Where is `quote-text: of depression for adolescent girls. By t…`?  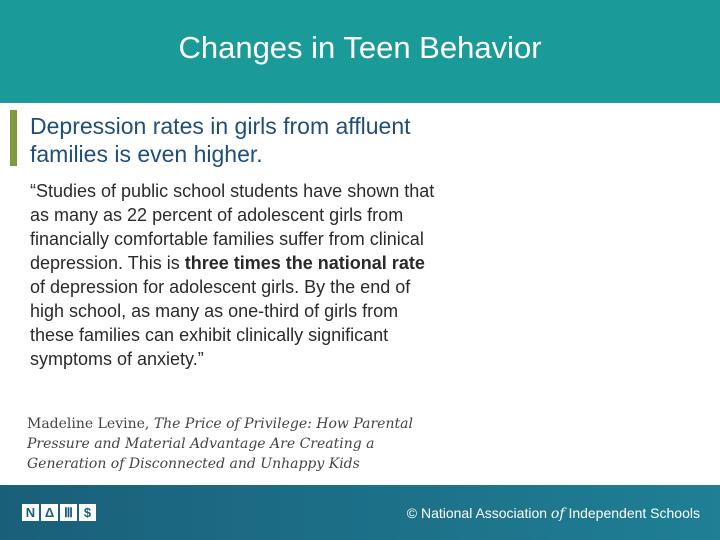 quote-text: of depression for adolescent girls. By t… is located at coordinates (220, 323).